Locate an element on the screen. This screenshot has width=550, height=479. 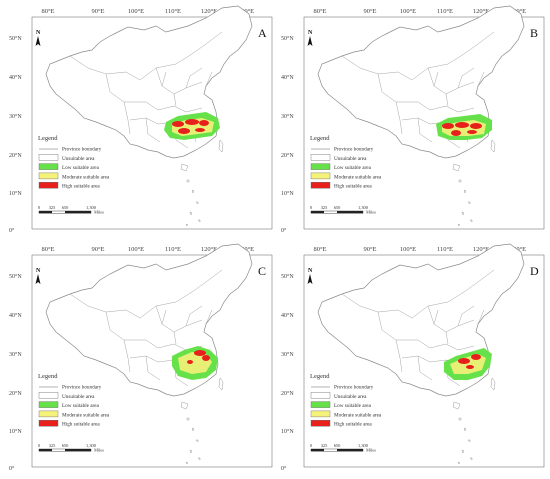
country-outline is located at coordinates (149, 82).